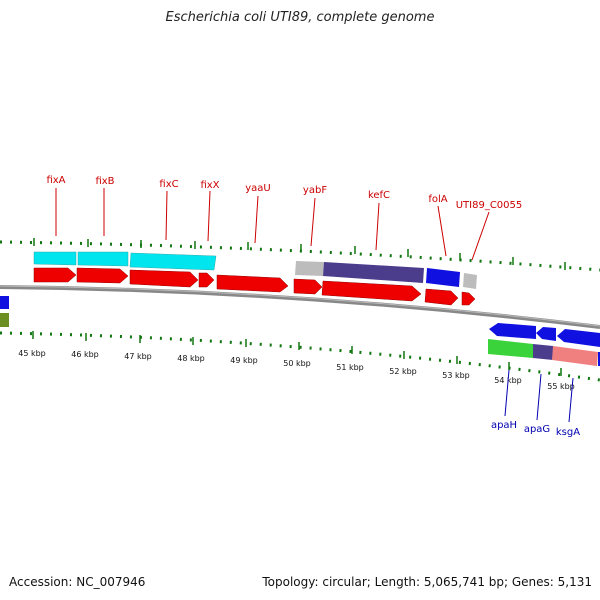 The width and height of the screenshot is (600, 600). I want to click on forward-leader-lines, so click(272, 224).